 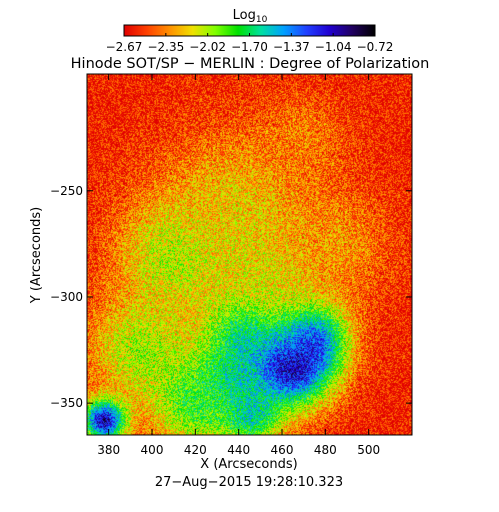 What do you see at coordinates (195, 450) in the screenshot?
I see `x-tick-label: 420` at bounding box center [195, 450].